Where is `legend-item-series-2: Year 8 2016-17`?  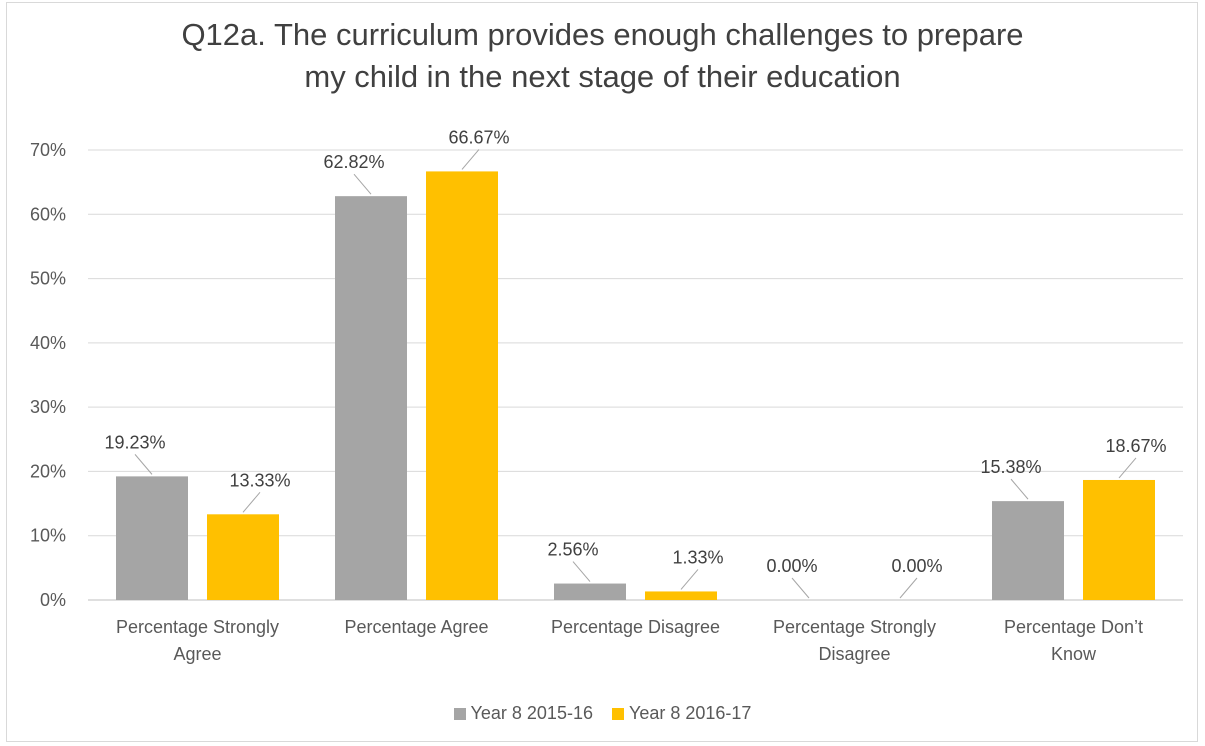
legend-item-series-2: Year 8 2016-17 is located at coordinates (681, 713).